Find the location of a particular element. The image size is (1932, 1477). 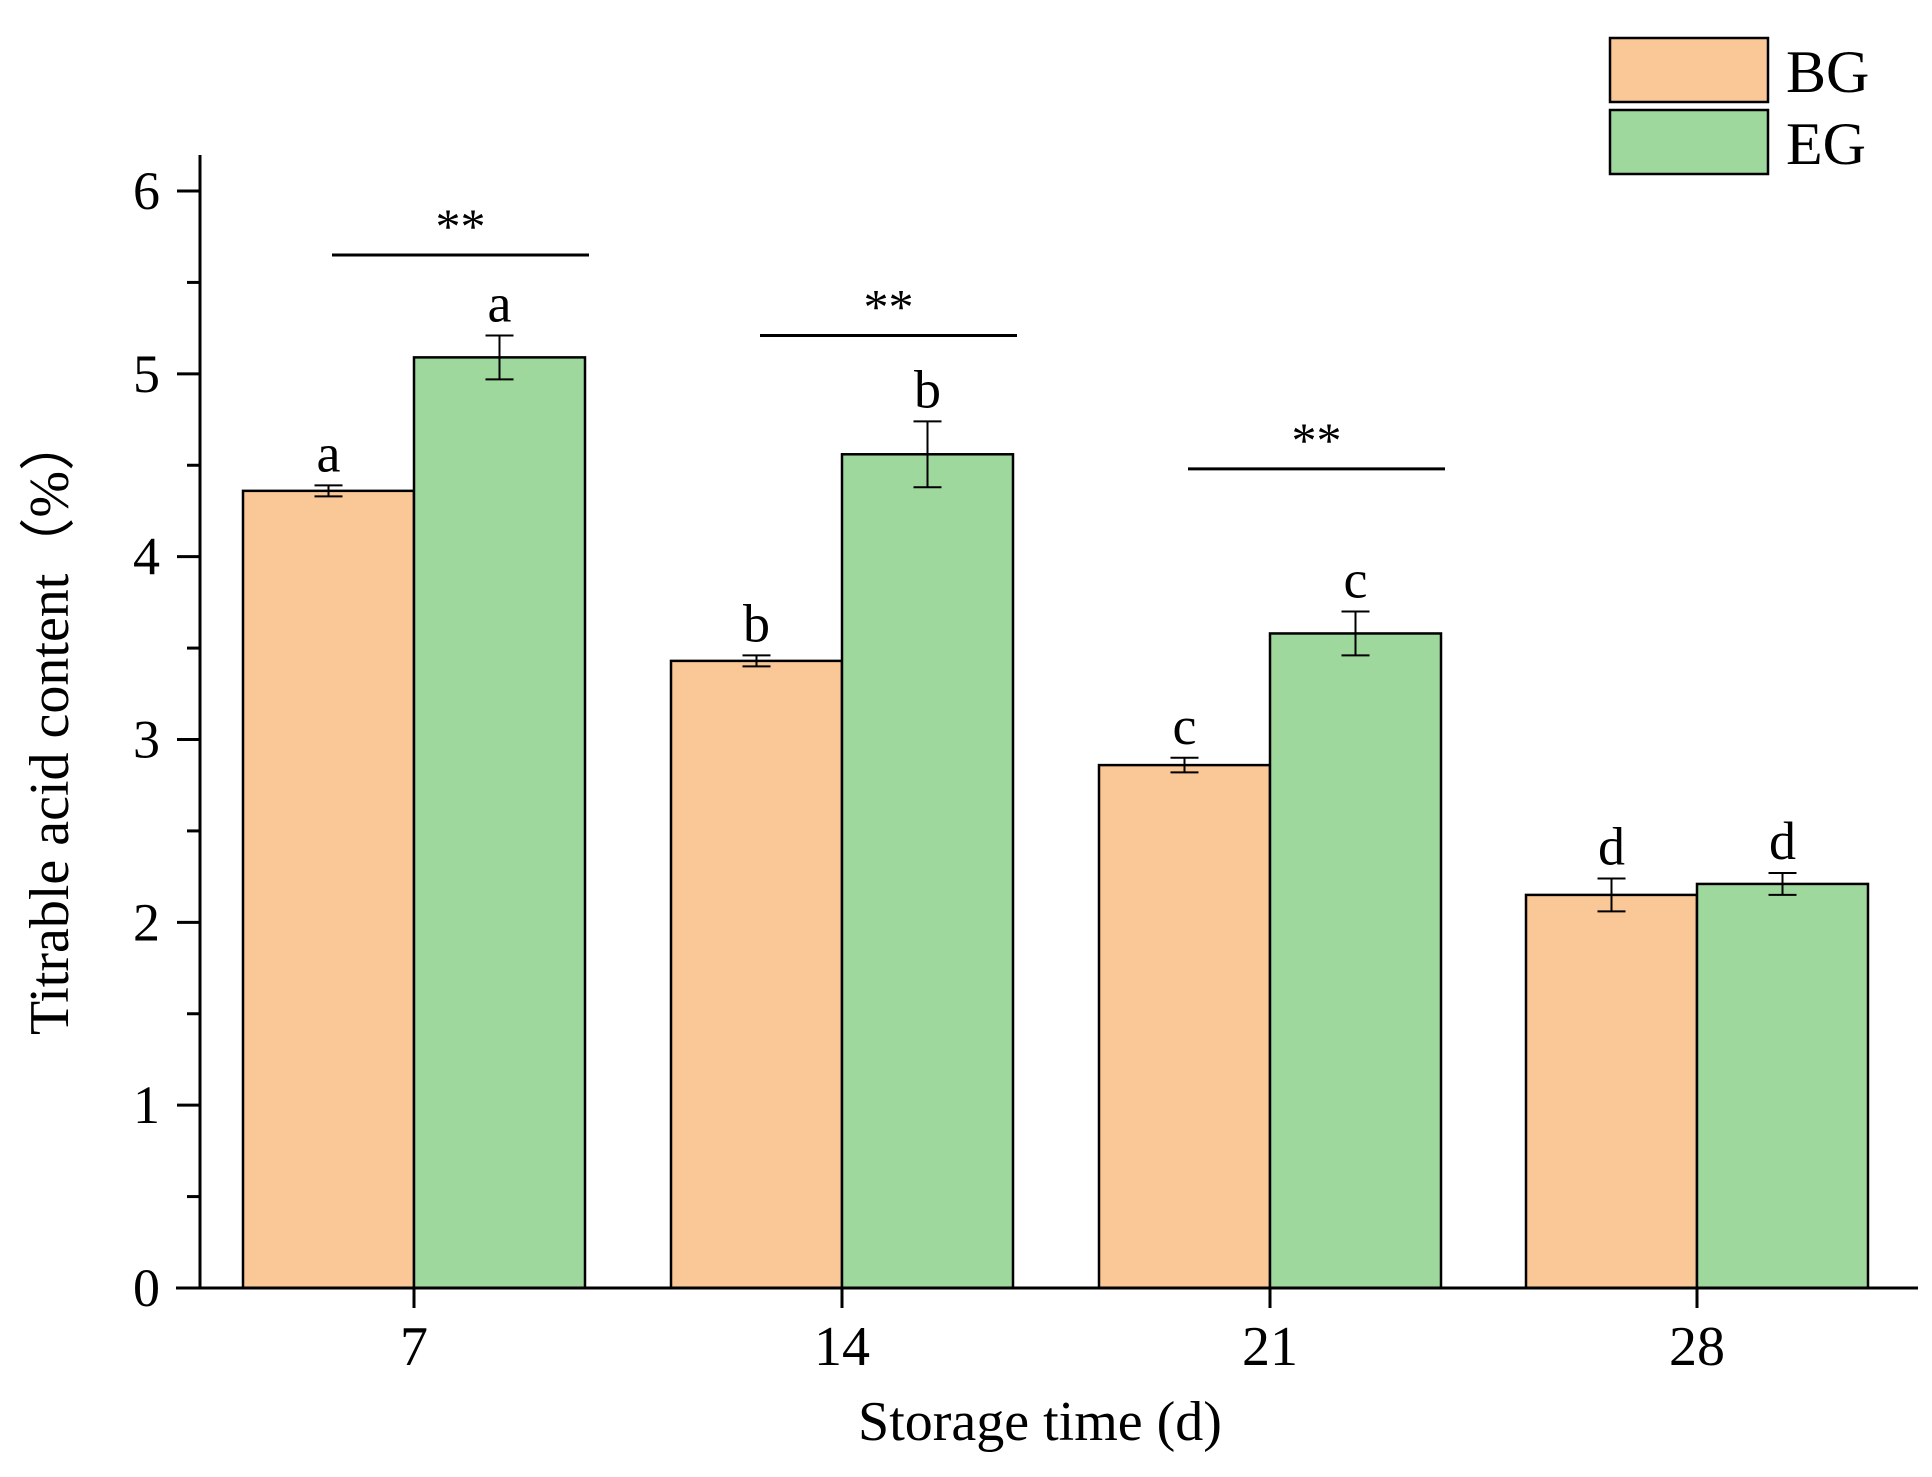

letter-eg-14: b is located at coordinates (927, 389).